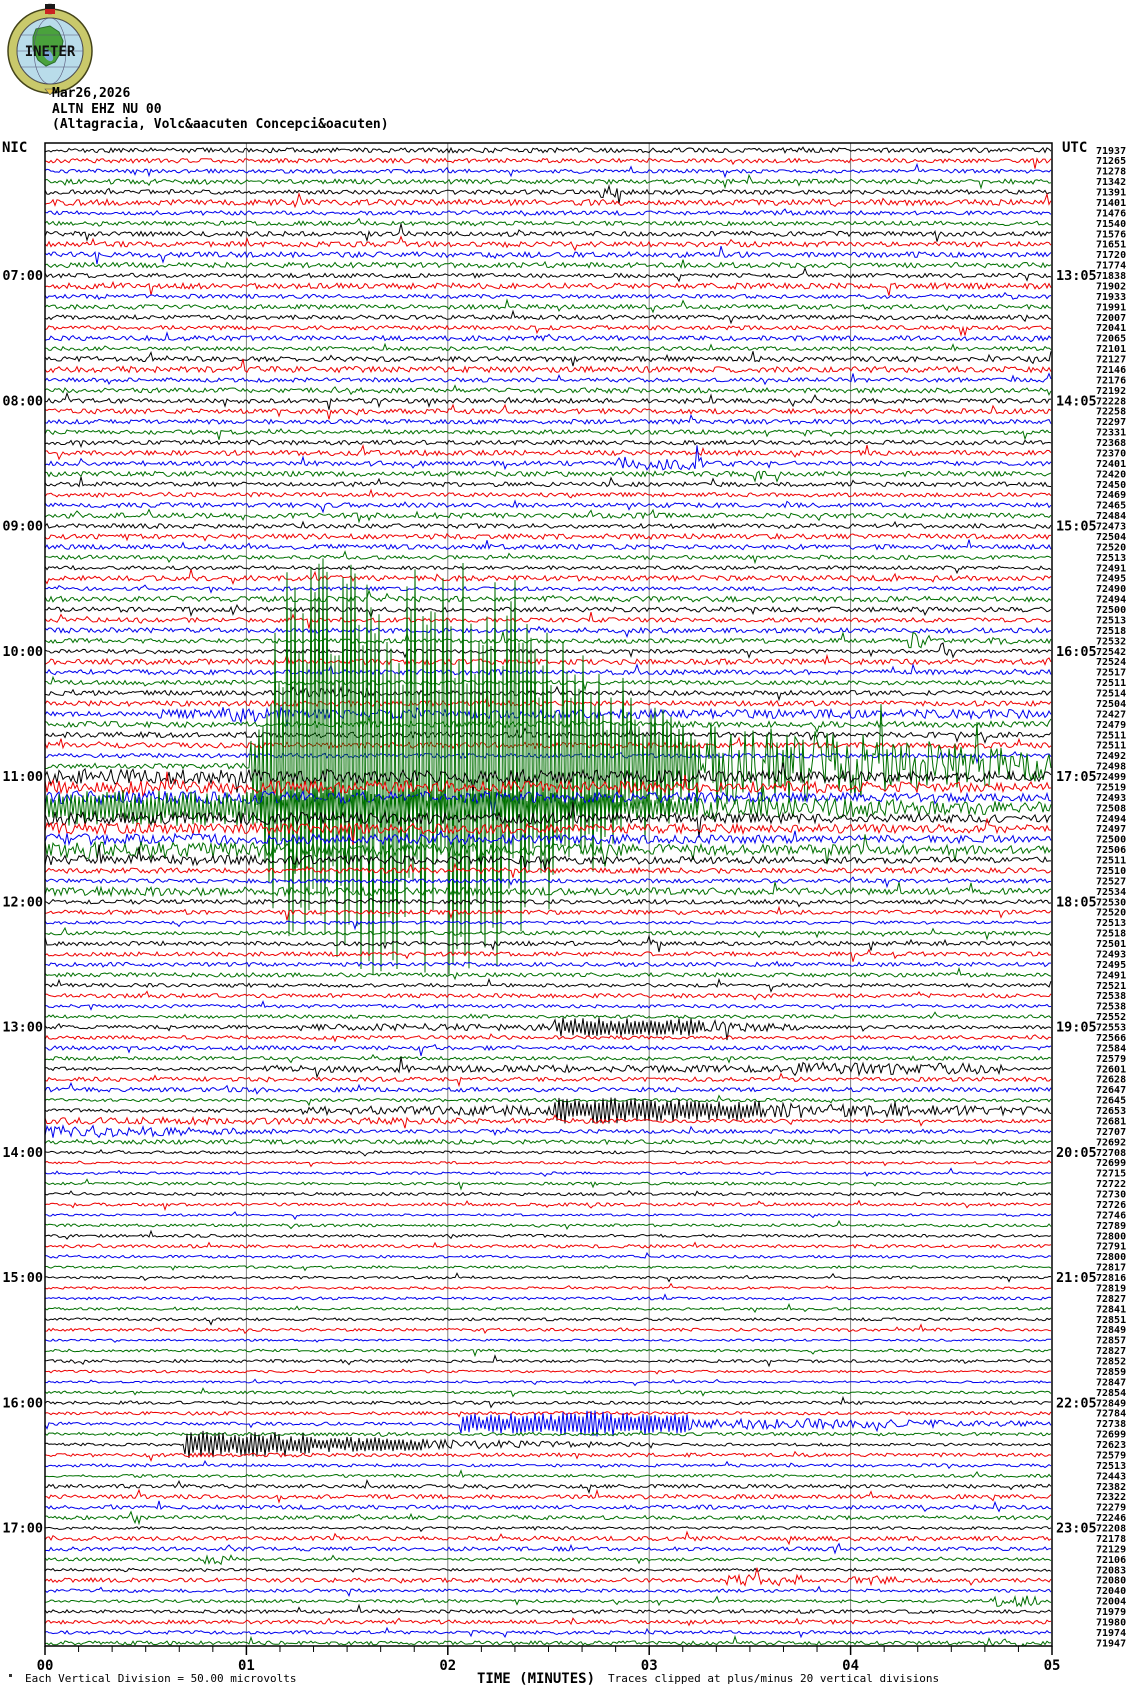  I want to click on hour-label-left-17:00: 17:00, so click(22, 1529).